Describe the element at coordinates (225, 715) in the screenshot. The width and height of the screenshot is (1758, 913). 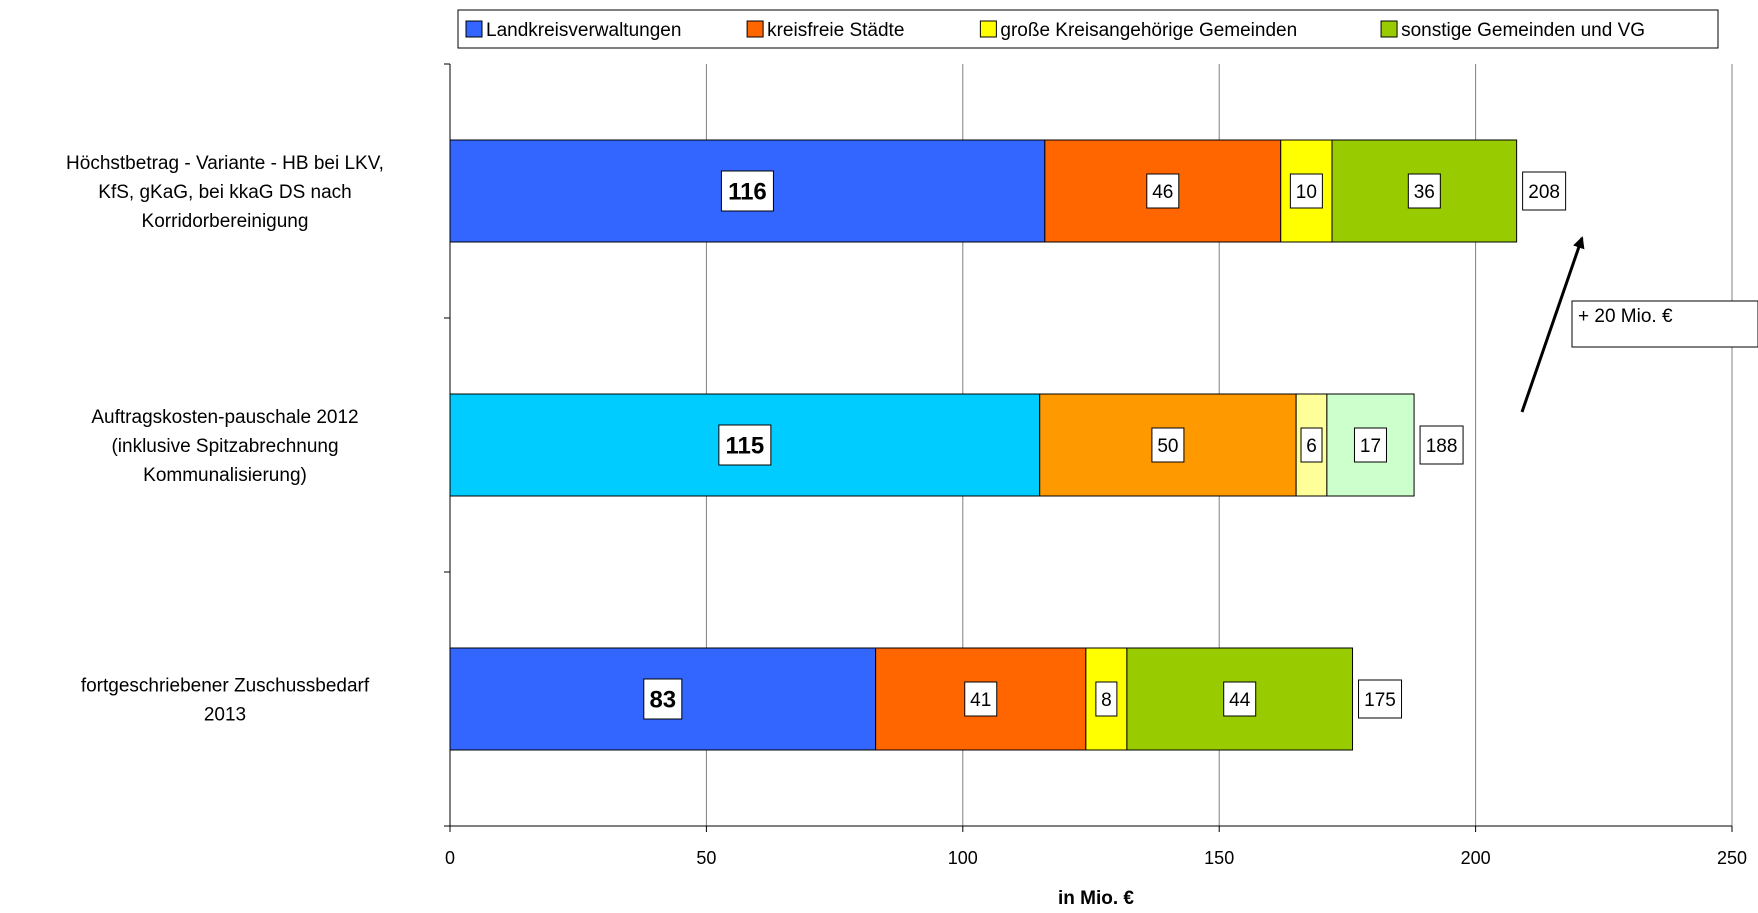
I see `category-label-line: 2013` at that location.